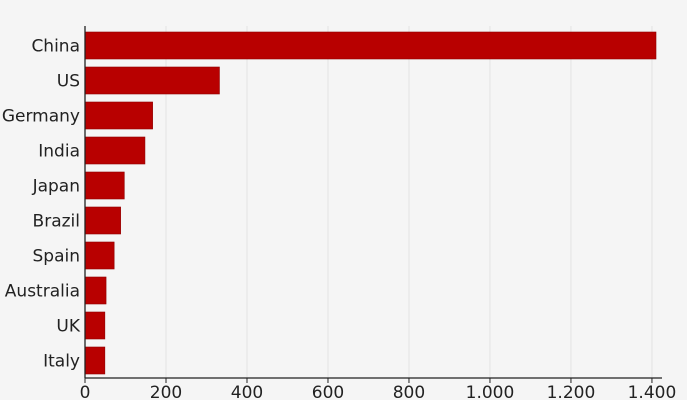  Describe the element at coordinates (68, 327) in the screenshot. I see `category-label: UK` at that location.